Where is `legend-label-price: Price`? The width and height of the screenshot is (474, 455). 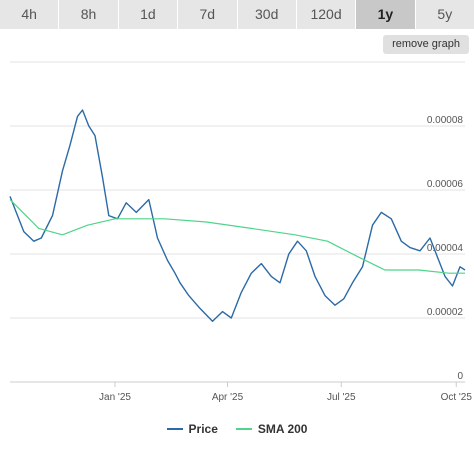
legend-label-price: Price is located at coordinates (203, 429).